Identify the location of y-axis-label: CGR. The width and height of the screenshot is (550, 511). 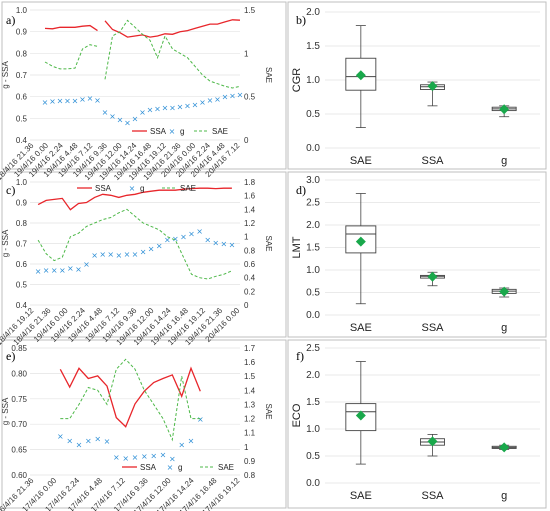
(297, 80).